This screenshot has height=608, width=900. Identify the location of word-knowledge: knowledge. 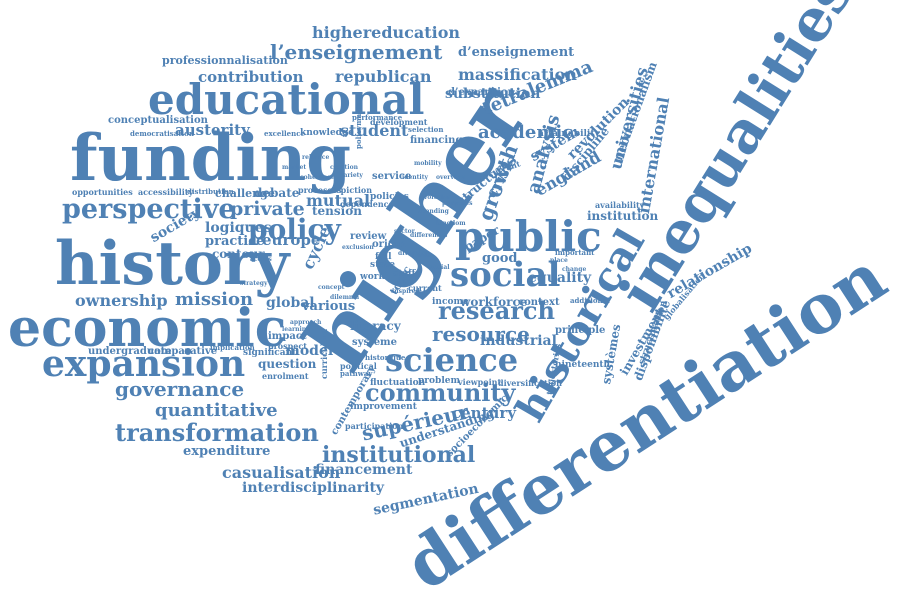
(327, 132).